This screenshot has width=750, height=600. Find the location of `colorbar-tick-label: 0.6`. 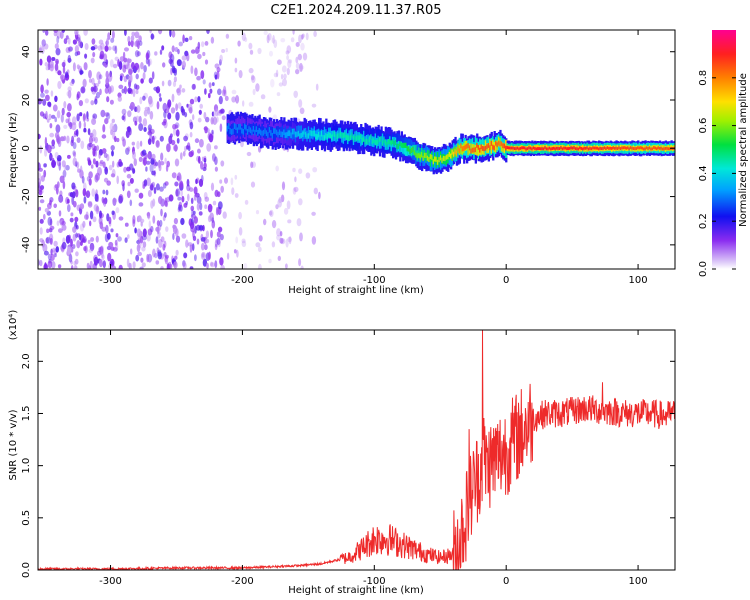

colorbar-tick-label: 0.6 is located at coordinates (703, 126).